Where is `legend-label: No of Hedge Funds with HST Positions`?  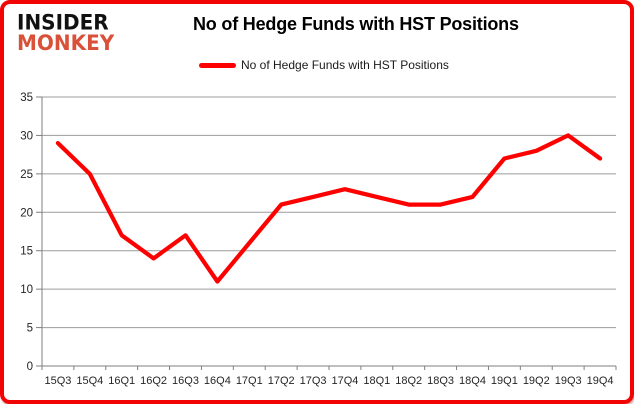 legend-label: No of Hedge Funds with HST Positions is located at coordinates (345, 65).